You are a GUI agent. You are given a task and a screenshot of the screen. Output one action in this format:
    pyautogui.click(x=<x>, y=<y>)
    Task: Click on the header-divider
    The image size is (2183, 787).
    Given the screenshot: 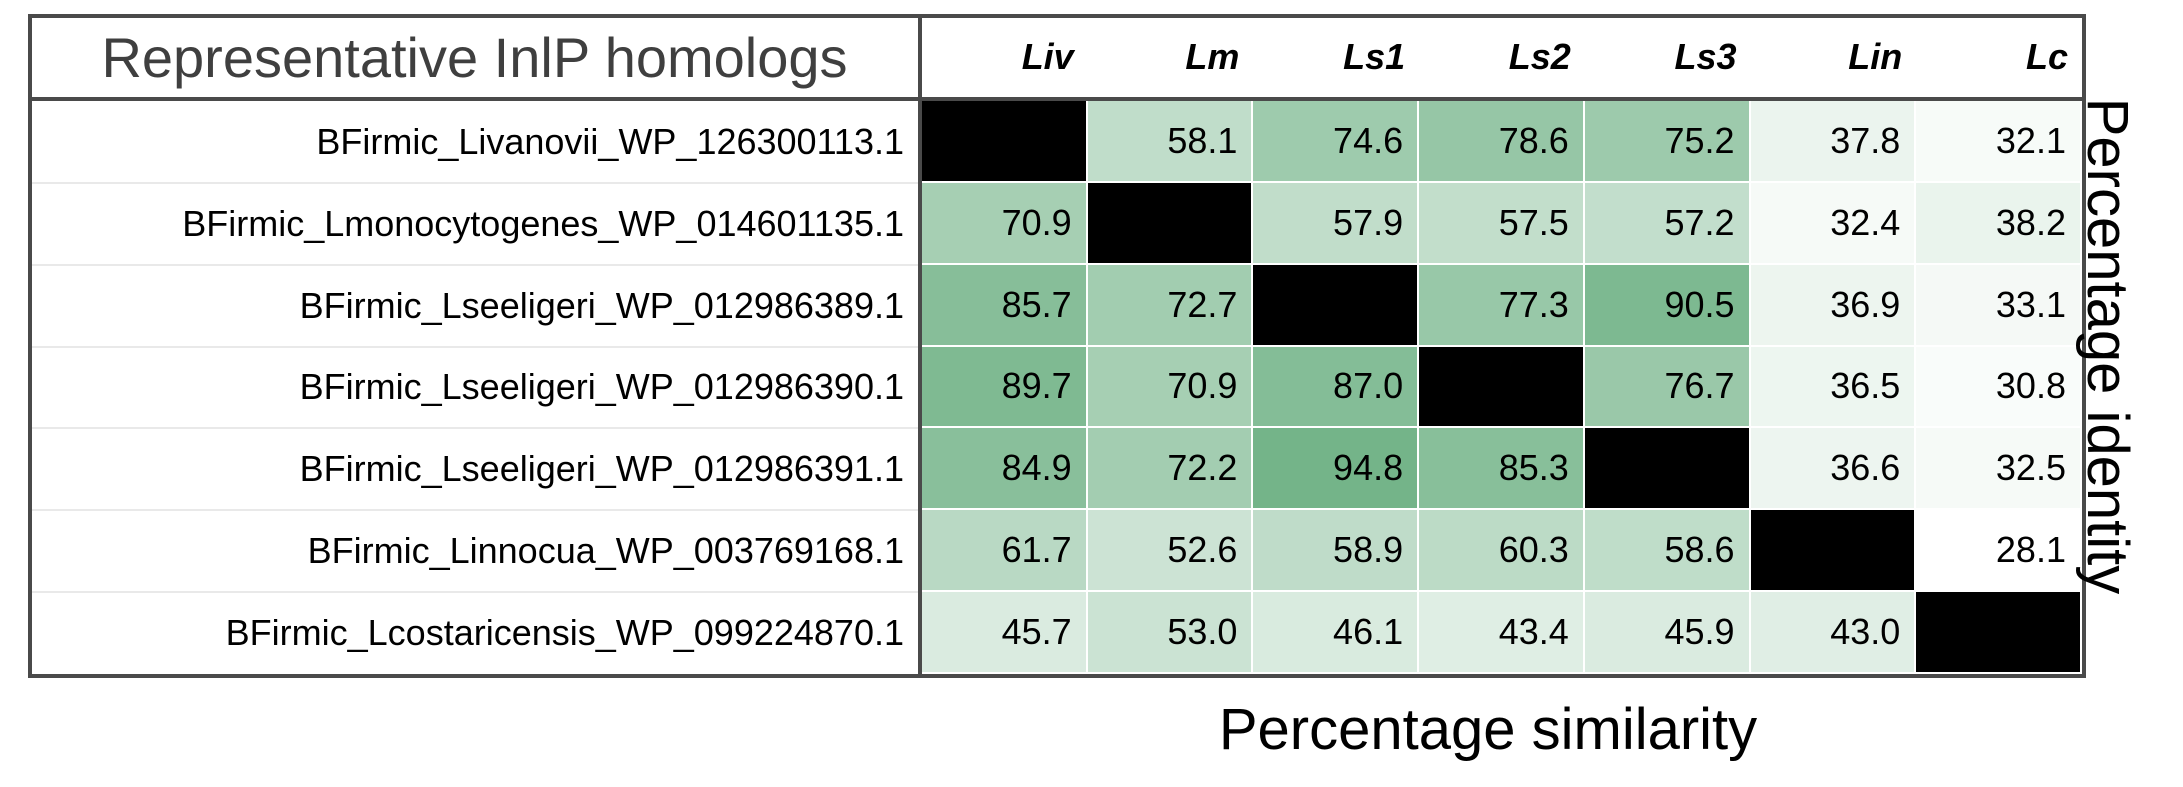 What is the action you would take?
    pyautogui.click(x=1057, y=99)
    